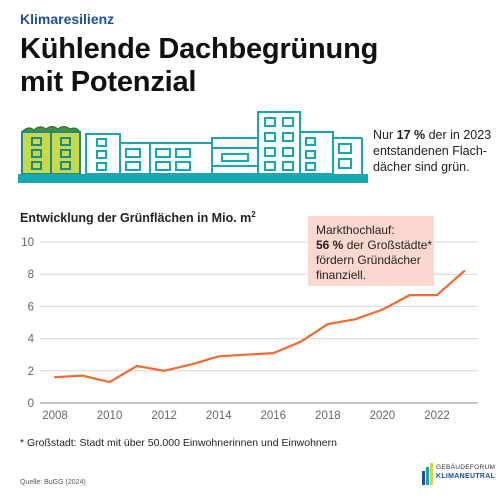  Describe the element at coordinates (219, 416) in the screenshot. I see `x-tick-label: 2014` at that location.